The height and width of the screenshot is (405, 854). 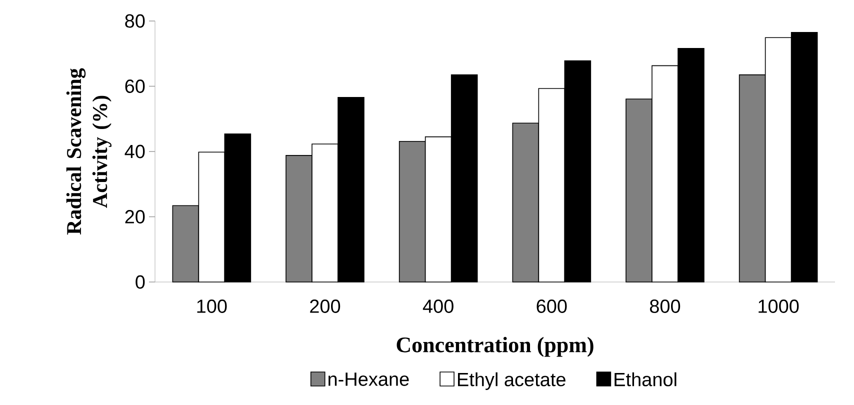 What do you see at coordinates (438, 306) in the screenshot?
I see `x-tick-label: 400` at bounding box center [438, 306].